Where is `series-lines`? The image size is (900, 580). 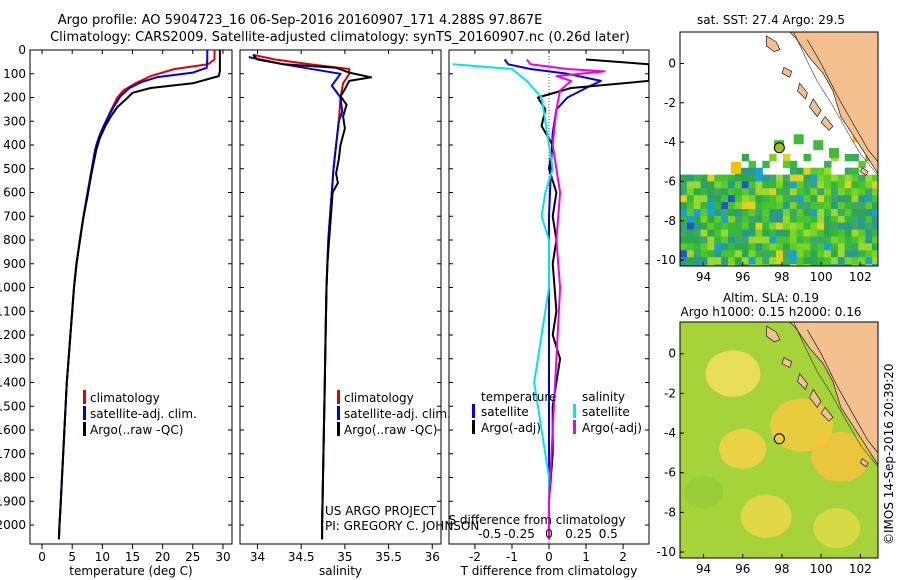 series-lines is located at coordinates (310, 296).